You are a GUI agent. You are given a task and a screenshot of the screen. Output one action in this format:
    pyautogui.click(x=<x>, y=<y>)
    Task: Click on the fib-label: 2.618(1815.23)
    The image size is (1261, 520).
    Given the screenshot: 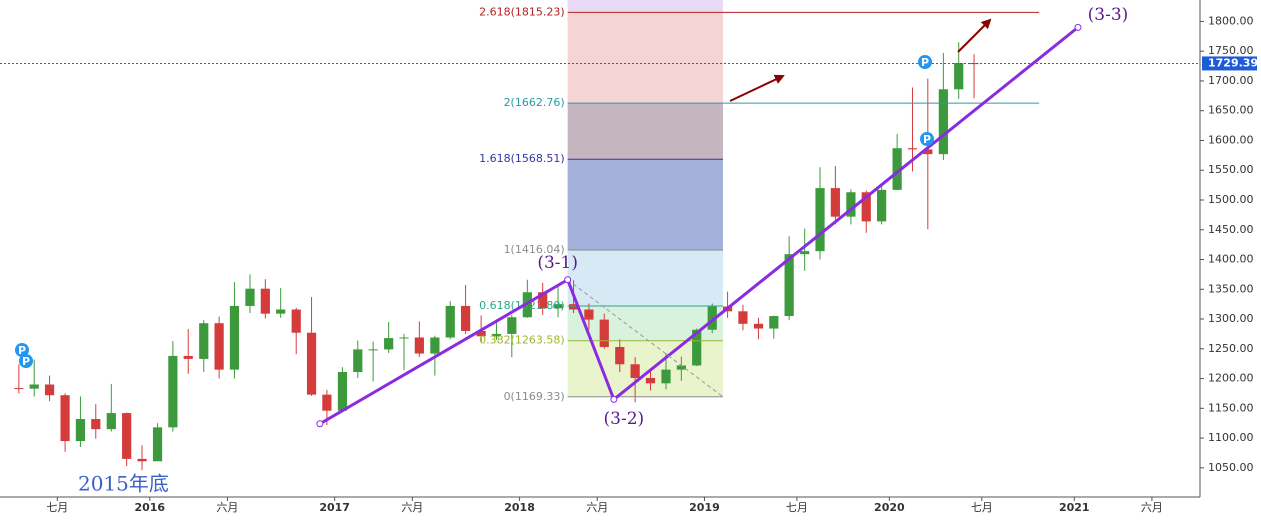 What is the action you would take?
    pyautogui.click(x=522, y=11)
    